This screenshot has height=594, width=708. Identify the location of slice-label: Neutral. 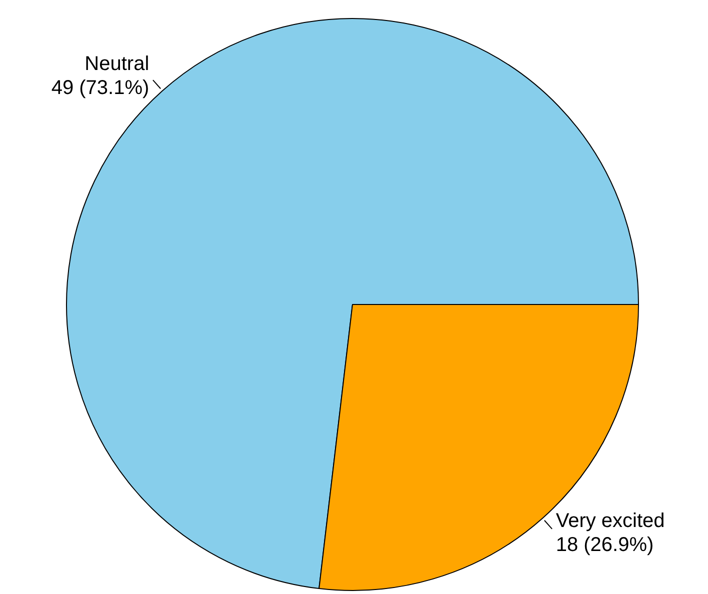
(117, 63).